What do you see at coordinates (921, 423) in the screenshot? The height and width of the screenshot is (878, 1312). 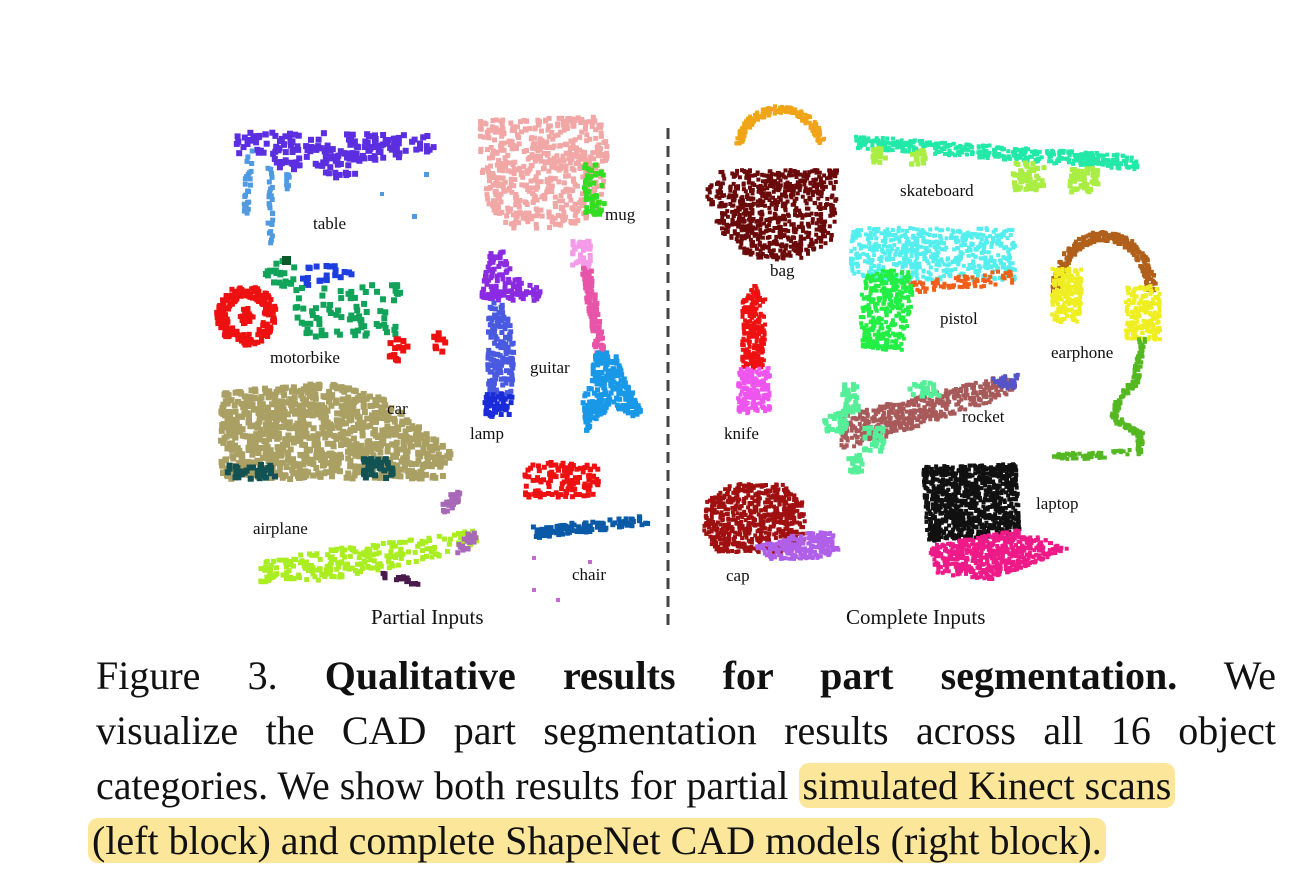 I see `point-cloud-rocket` at bounding box center [921, 423].